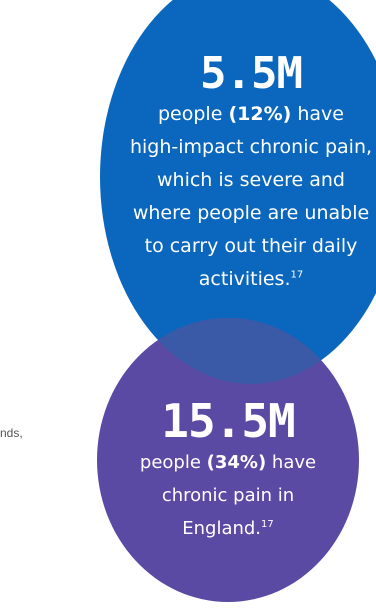 This screenshot has width=376, height=614. I want to click on high-impact-line-6-text: activities., so click(244, 279).